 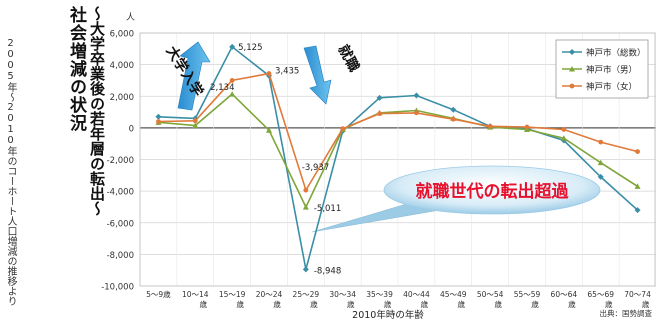 What do you see at coordinates (275, 160) in the screenshot?
I see `data-label-layer: 5,125 2,134 3,435 -3,937 -5,011 -8,948` at bounding box center [275, 160].